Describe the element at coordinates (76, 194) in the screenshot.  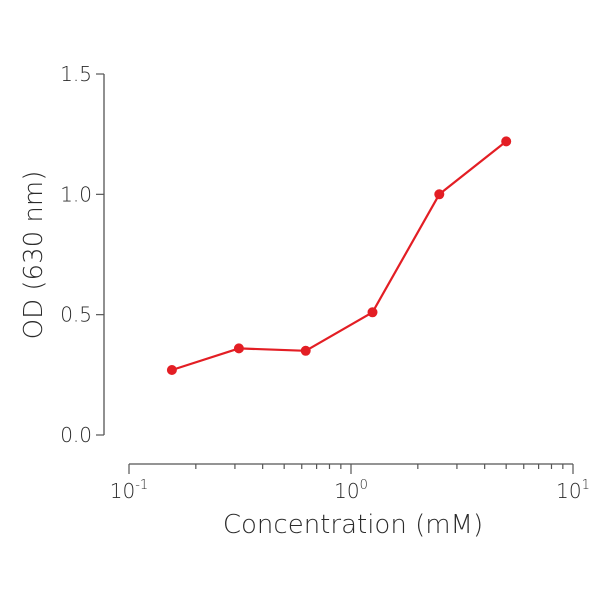
I see `y-tick-label: 1.0` at that location.